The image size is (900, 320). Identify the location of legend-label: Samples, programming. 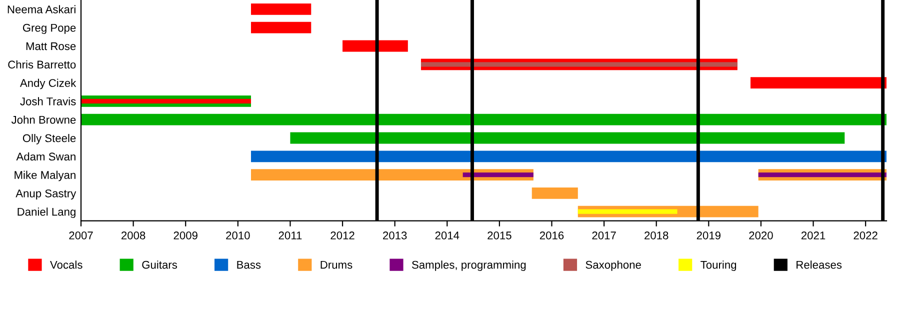
(469, 265).